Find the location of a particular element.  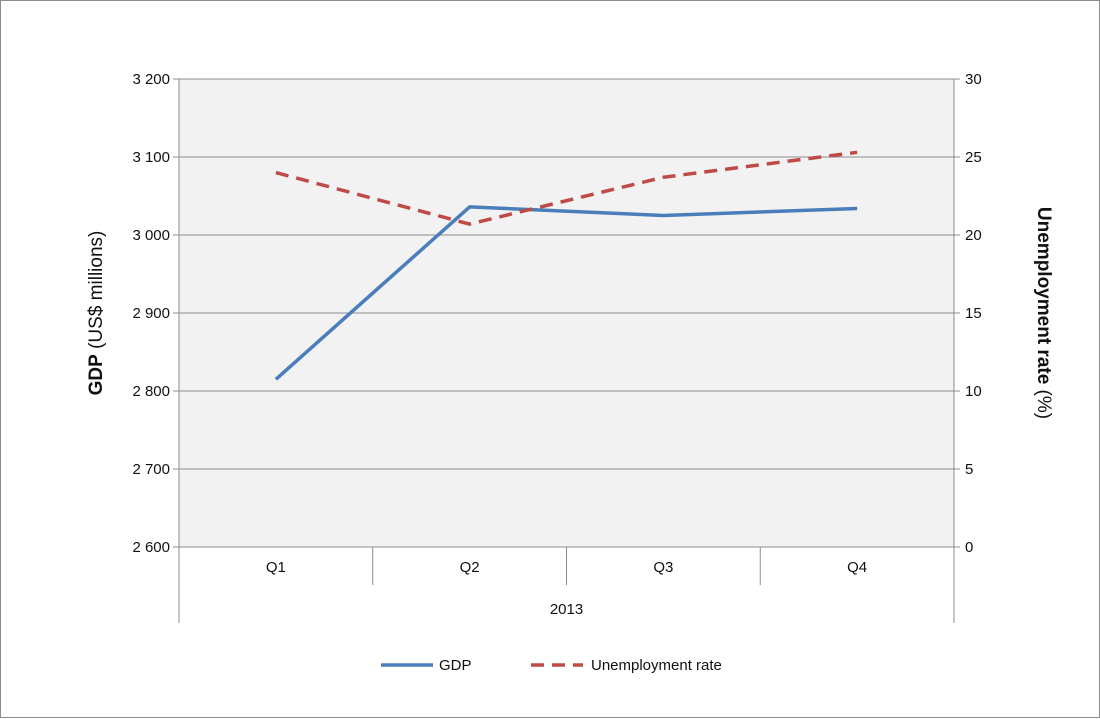

category-label: Q4 is located at coordinates (857, 567).